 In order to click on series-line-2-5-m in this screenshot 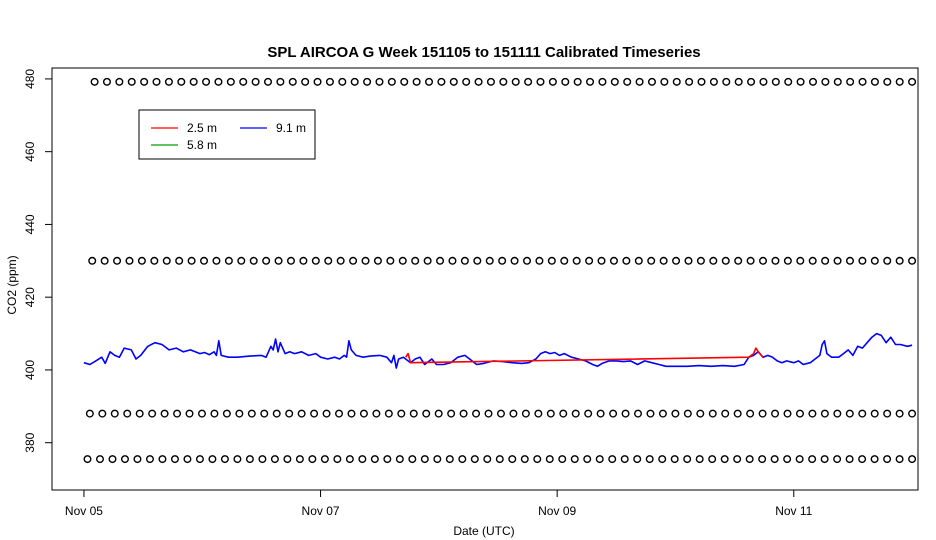, I will do `click(584, 355)`.